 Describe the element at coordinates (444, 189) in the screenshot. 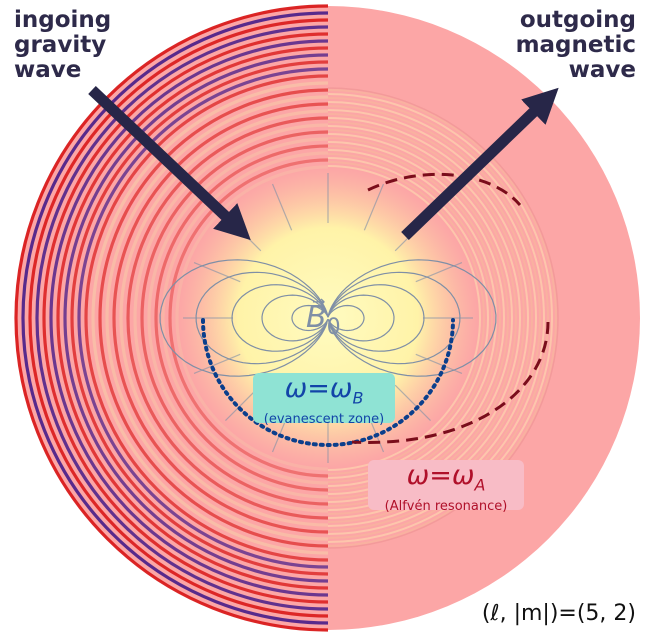

I see `alfven-resonance-upper` at that location.